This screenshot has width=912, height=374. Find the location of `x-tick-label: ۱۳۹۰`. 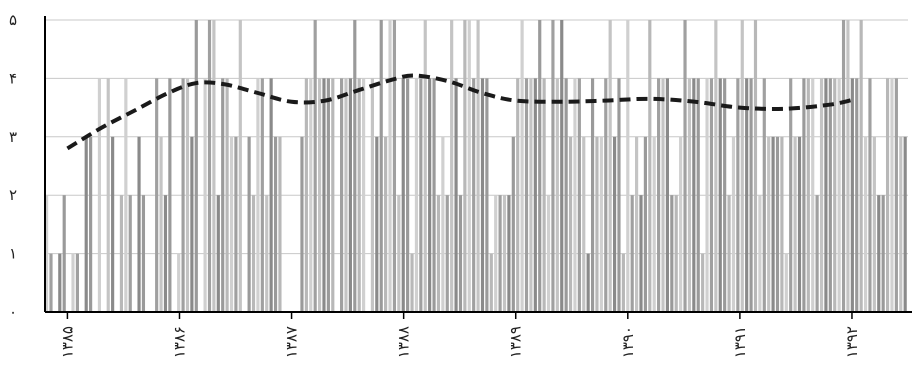

x-tick-label: ۱۳۹۰ is located at coordinates (628, 342).